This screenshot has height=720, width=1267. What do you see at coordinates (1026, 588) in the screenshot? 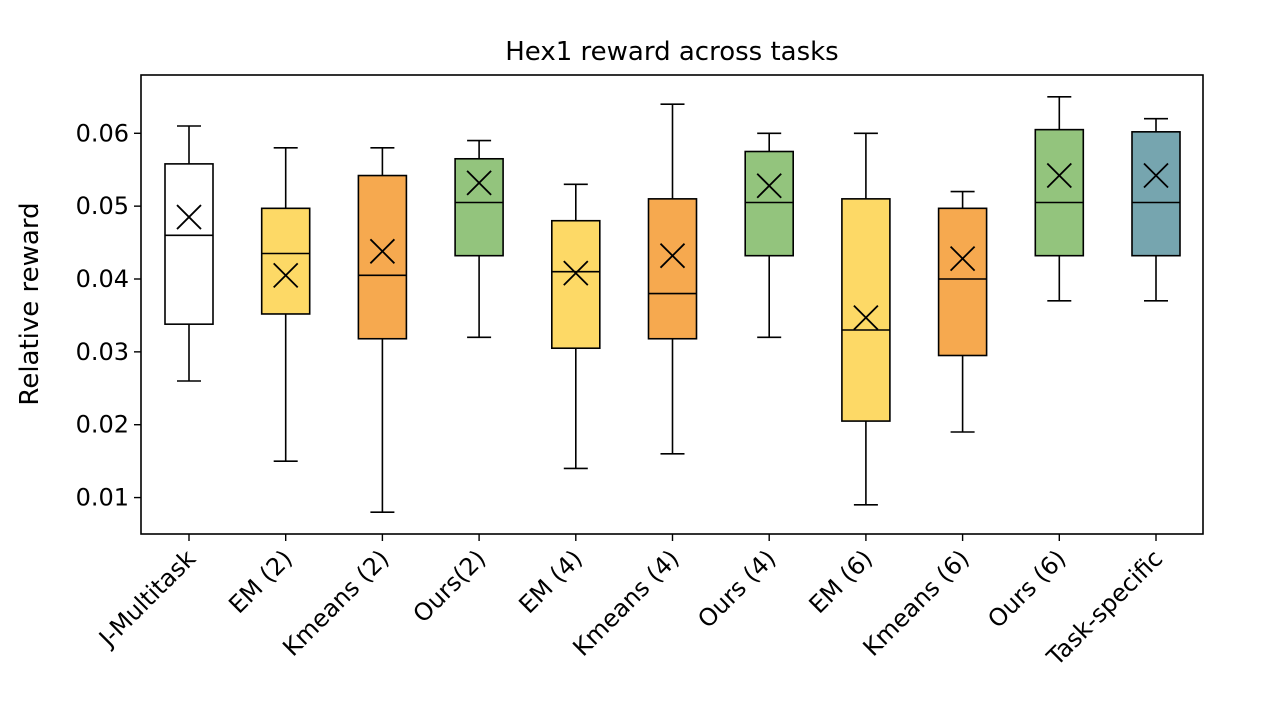
I see `x-tick-label: Ours (6)` at bounding box center [1026, 588].